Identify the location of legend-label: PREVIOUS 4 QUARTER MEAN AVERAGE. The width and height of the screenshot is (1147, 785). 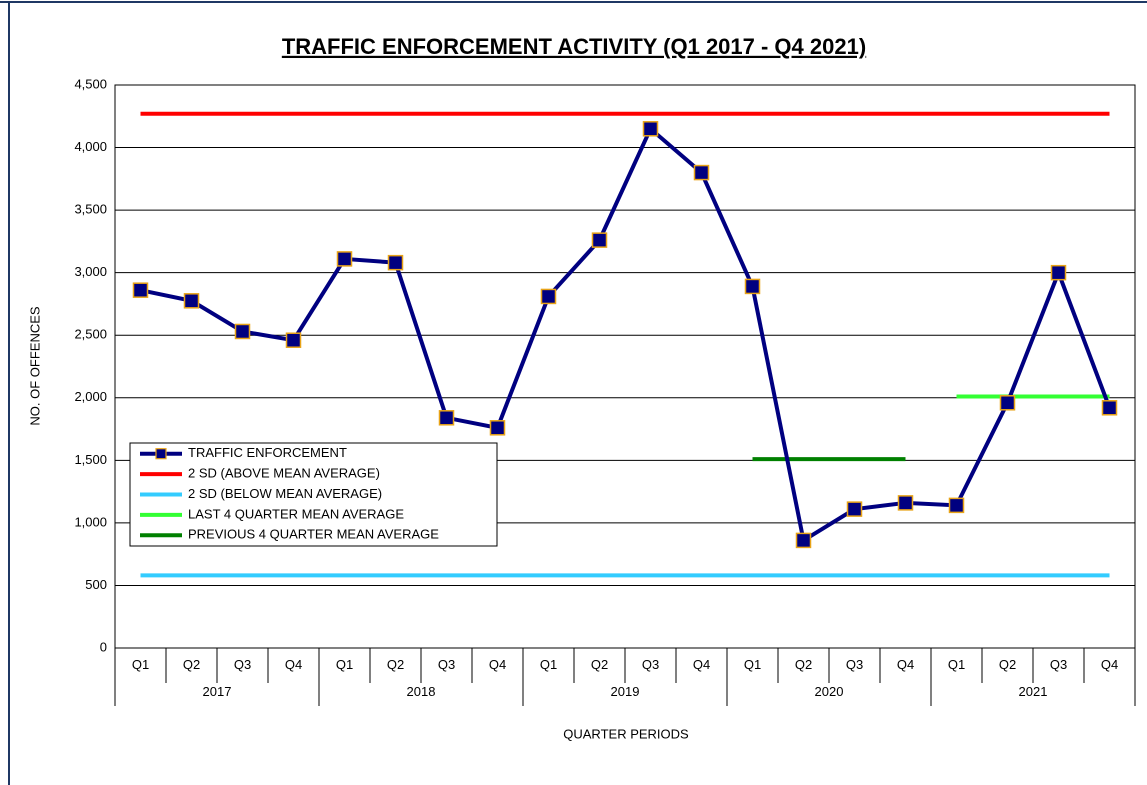
(313, 534).